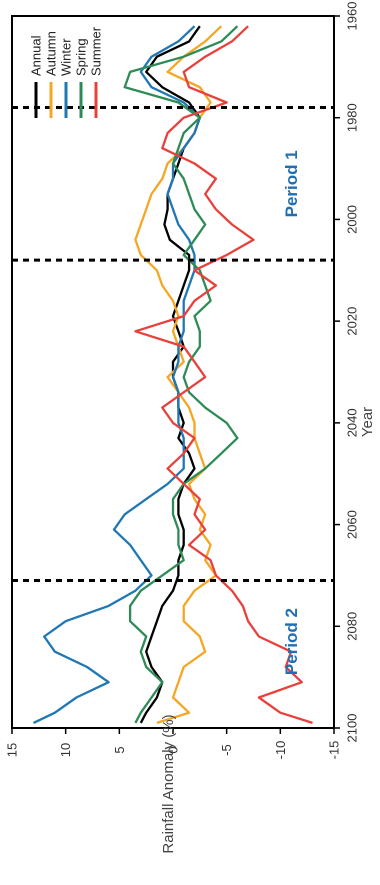 Image resolution: width=380 pixels, height=885 pixels. What do you see at coordinates (352, 321) in the screenshot?
I see `x-tick-label: 2020` at bounding box center [352, 321].